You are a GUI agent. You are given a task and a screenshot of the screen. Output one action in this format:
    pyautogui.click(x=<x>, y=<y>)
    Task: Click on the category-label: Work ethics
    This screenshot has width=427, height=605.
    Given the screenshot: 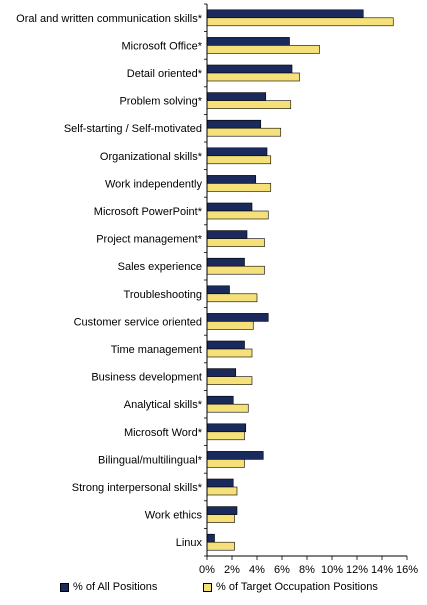 What is the action you would take?
    pyautogui.click(x=174, y=516)
    